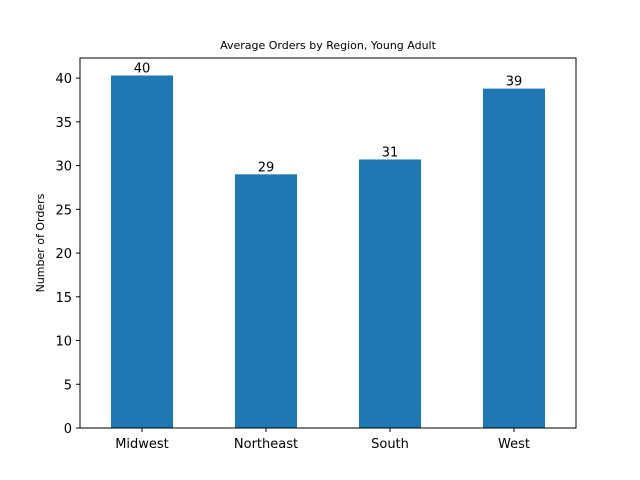 The width and height of the screenshot is (640, 480). Describe the element at coordinates (514, 444) in the screenshot. I see `x-tick-label: West` at that location.